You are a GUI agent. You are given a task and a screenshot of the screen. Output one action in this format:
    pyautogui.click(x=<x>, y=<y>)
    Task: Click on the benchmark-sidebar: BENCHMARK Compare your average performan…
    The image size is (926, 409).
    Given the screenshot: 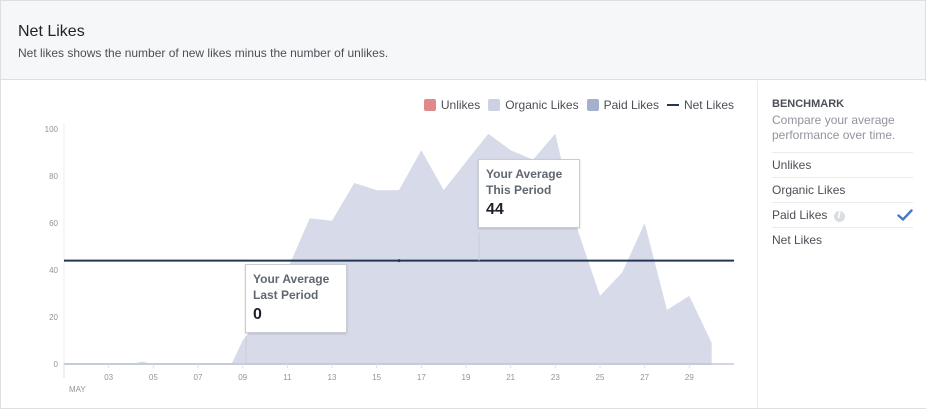 What is the action you would take?
    pyautogui.click(x=841, y=244)
    